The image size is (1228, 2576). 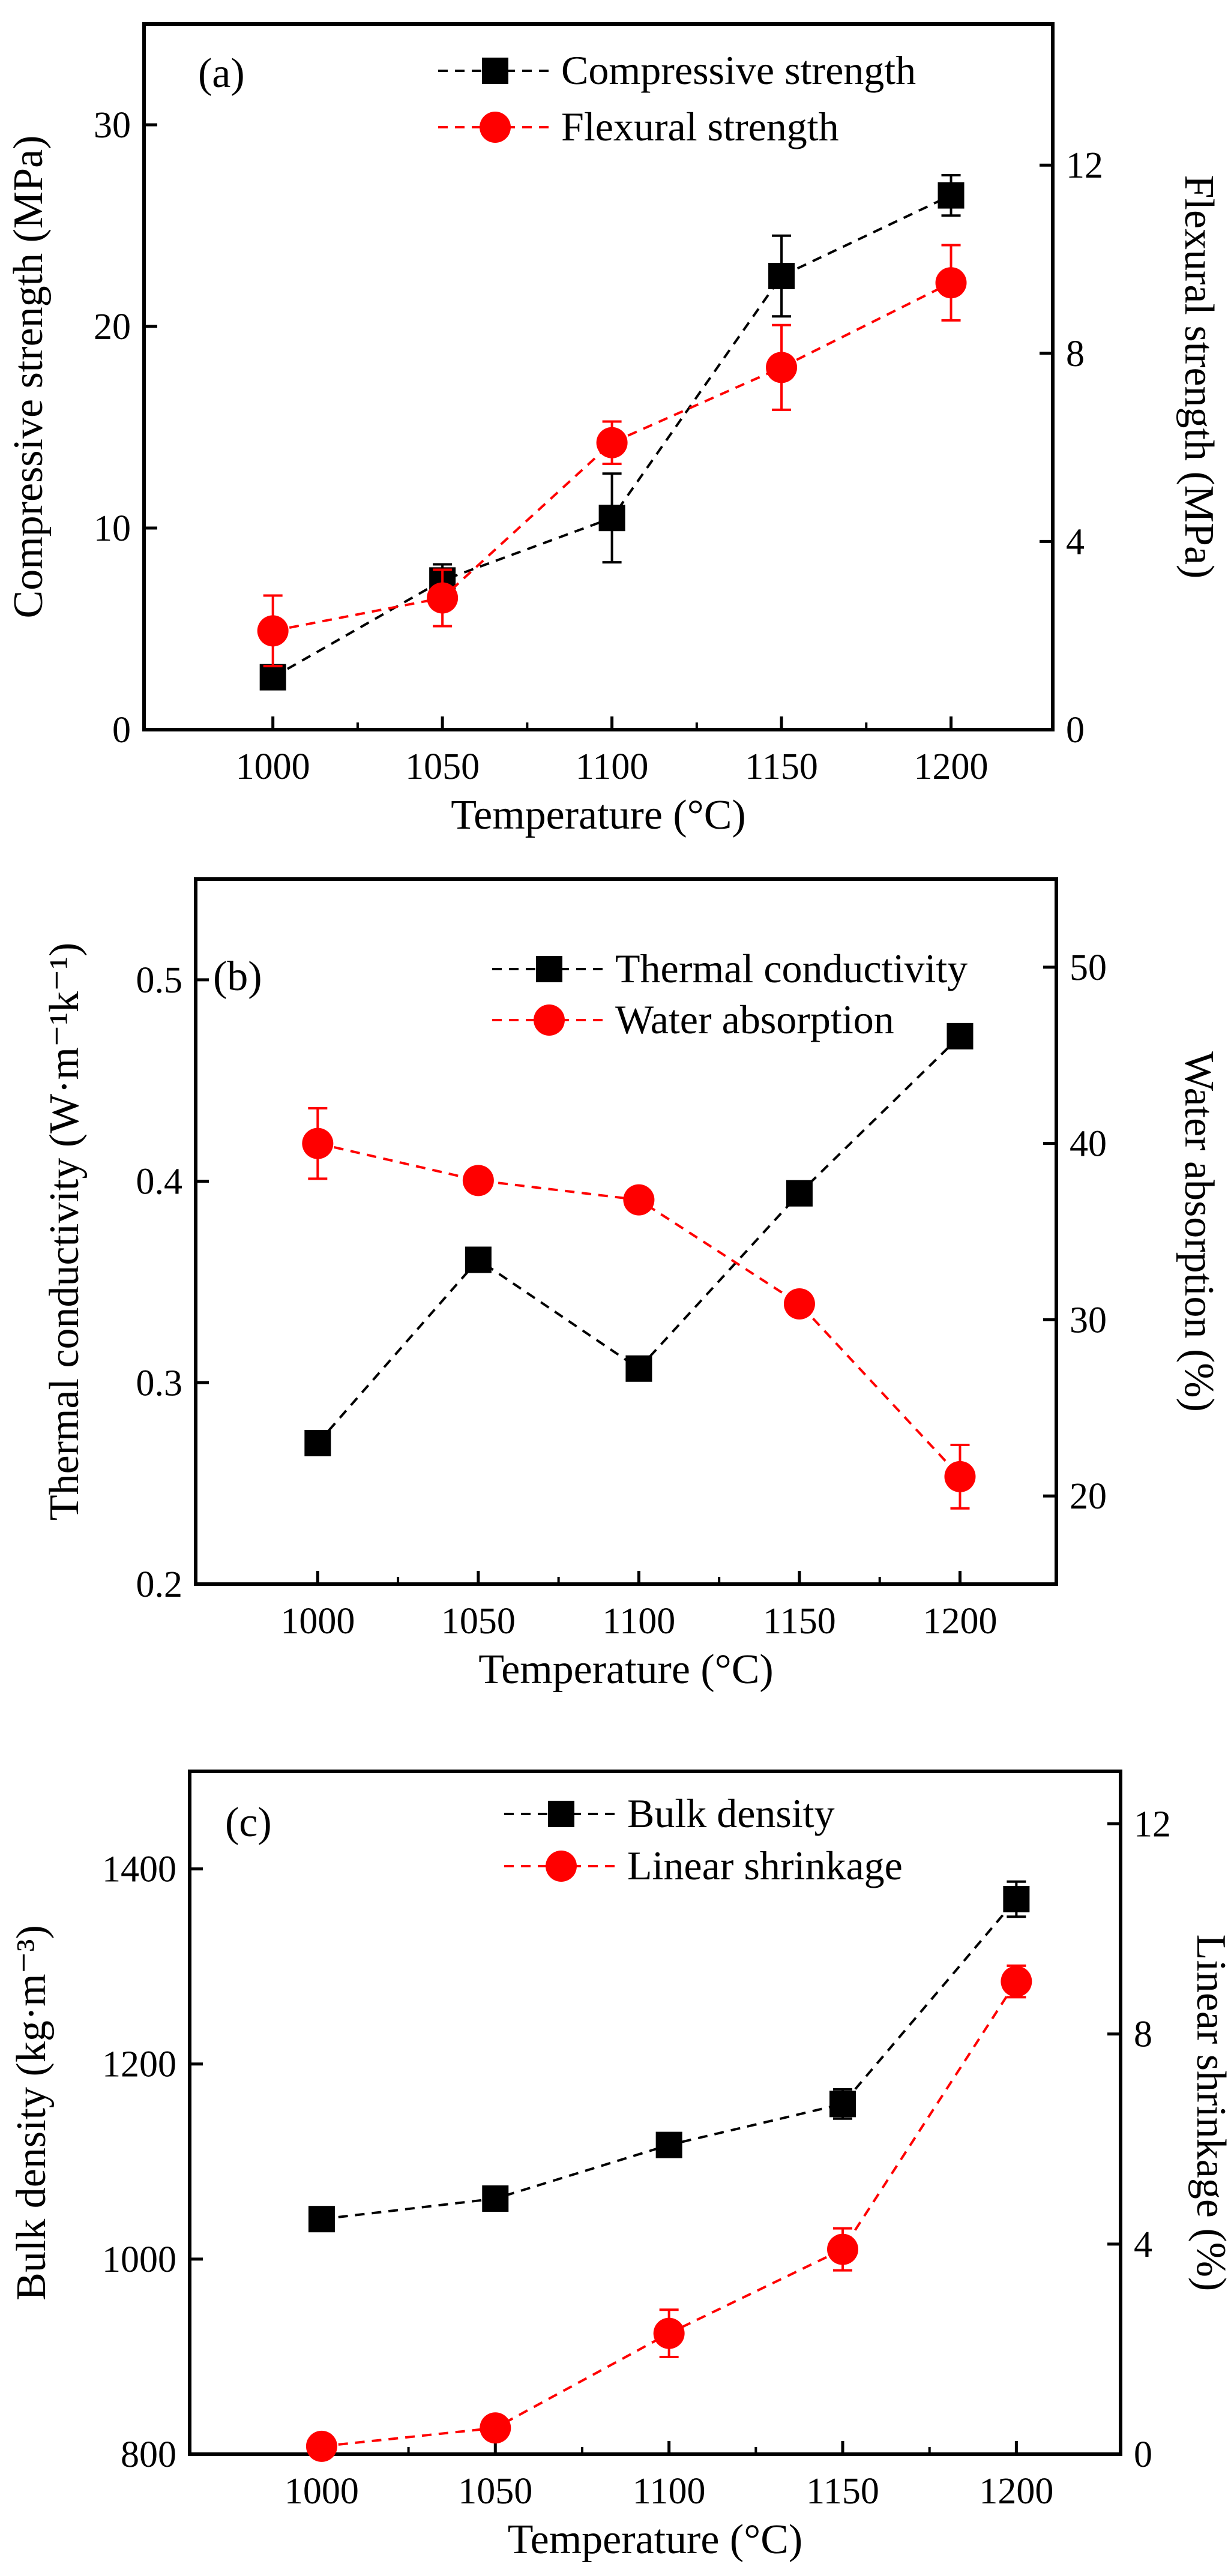 What do you see at coordinates (765, 1865) in the screenshot?
I see `legend-label: Linear shrinkage` at bounding box center [765, 1865].